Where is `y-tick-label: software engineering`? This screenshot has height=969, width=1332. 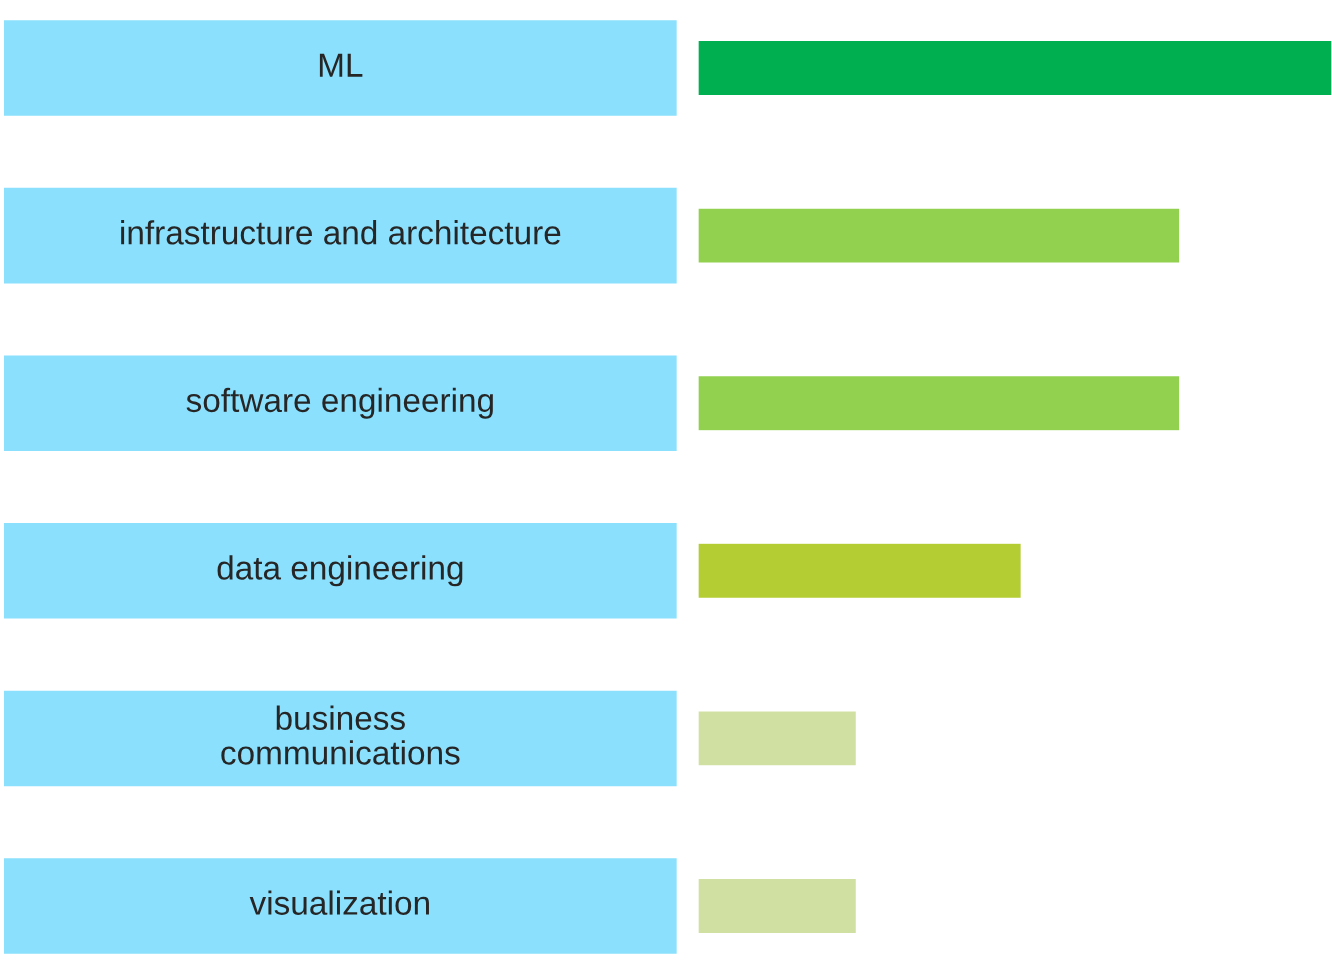 y-tick-label: software engineering is located at coordinates (339, 403).